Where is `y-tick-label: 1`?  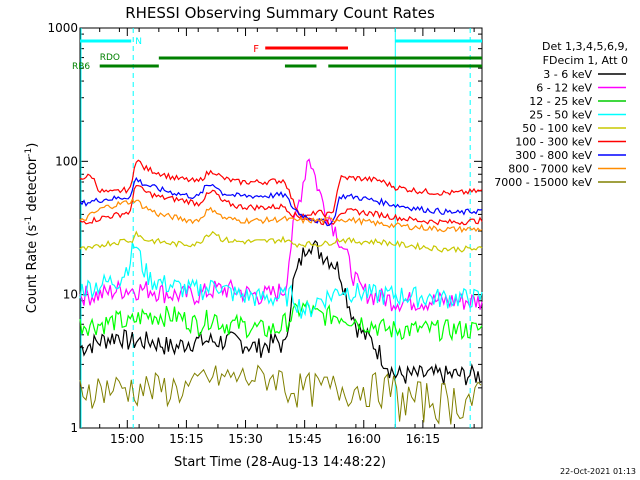 y-tick-label: 1 is located at coordinates (74, 428).